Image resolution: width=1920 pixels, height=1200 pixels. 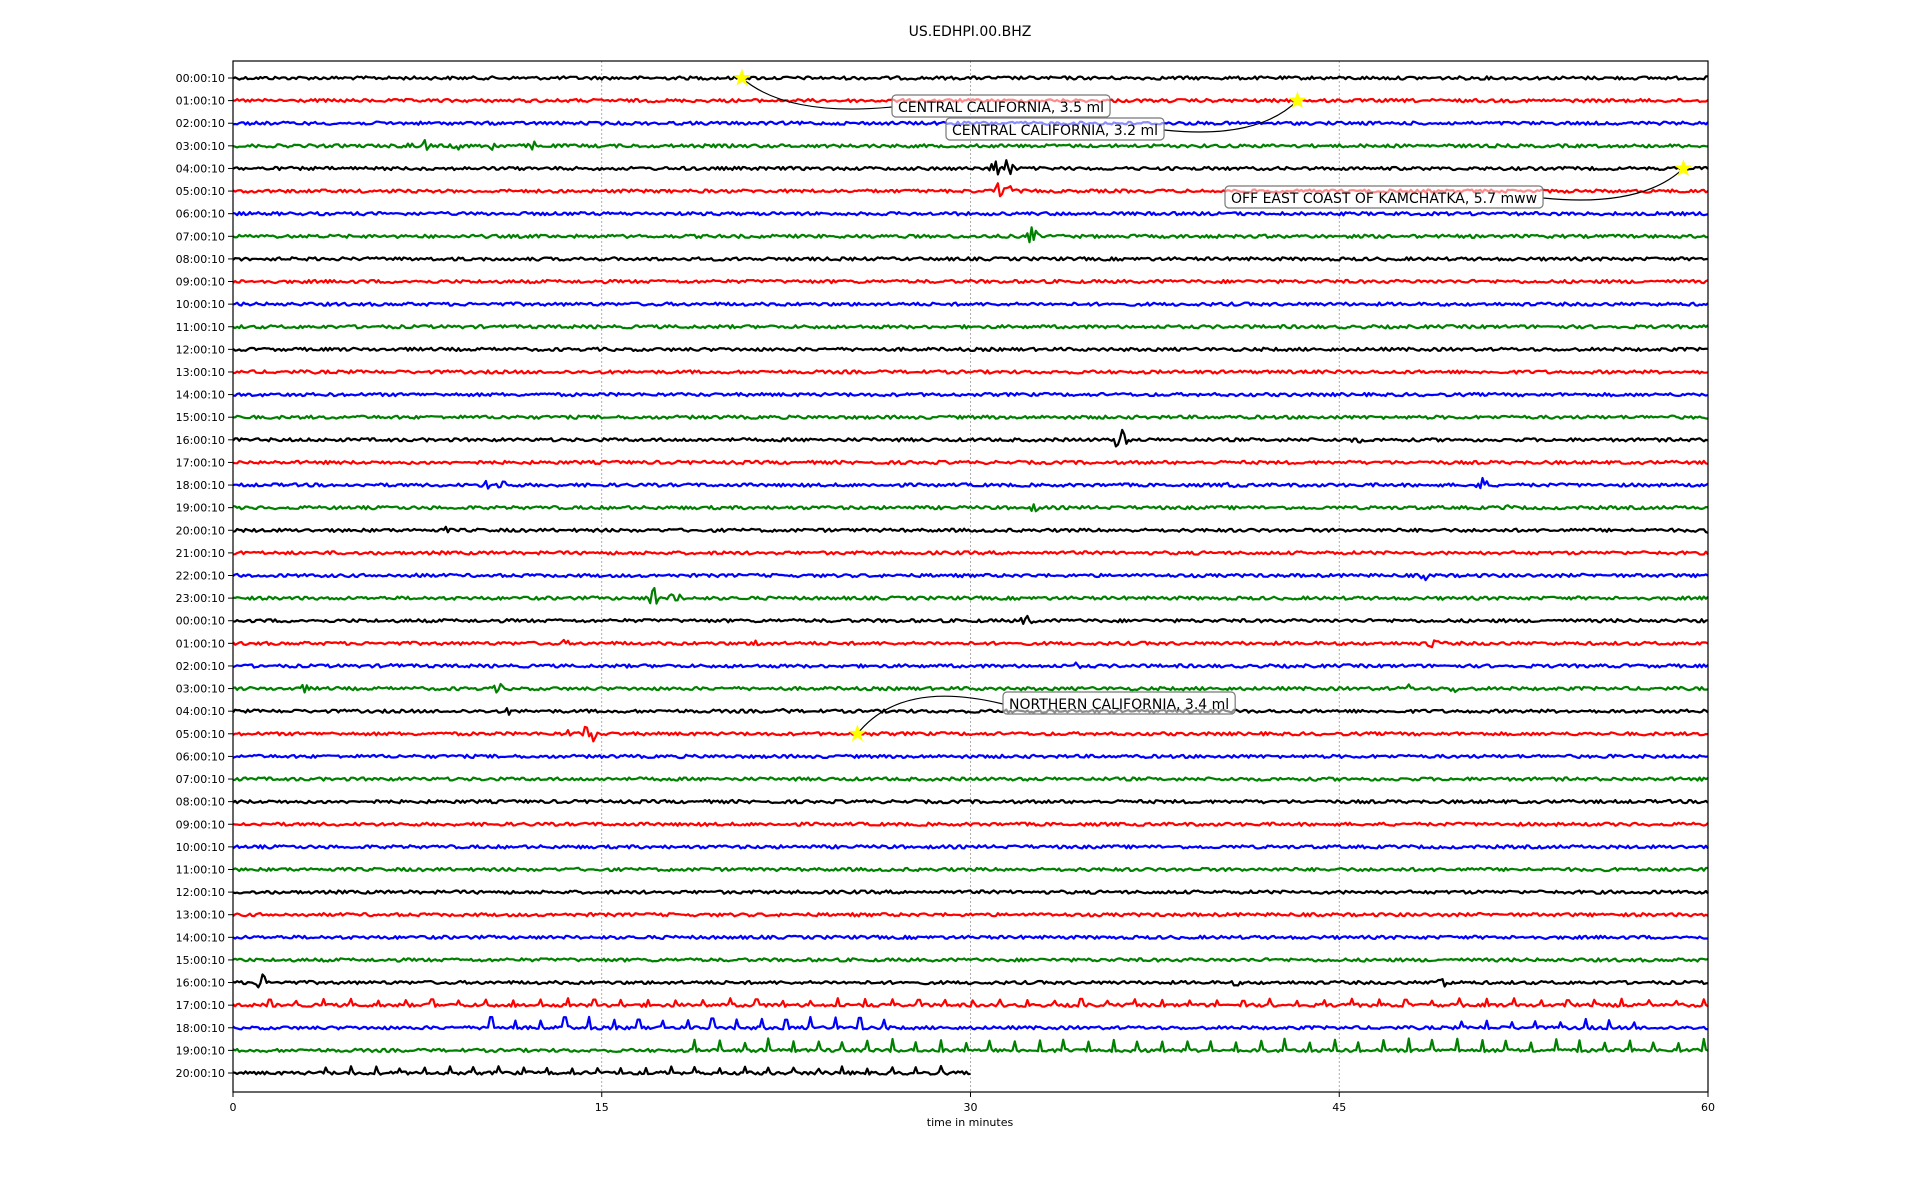 What do you see at coordinates (921, 93) in the screenshot?
I see `annotation: CENTRAL CALIFORNIA, 3.5 ml` at bounding box center [921, 93].